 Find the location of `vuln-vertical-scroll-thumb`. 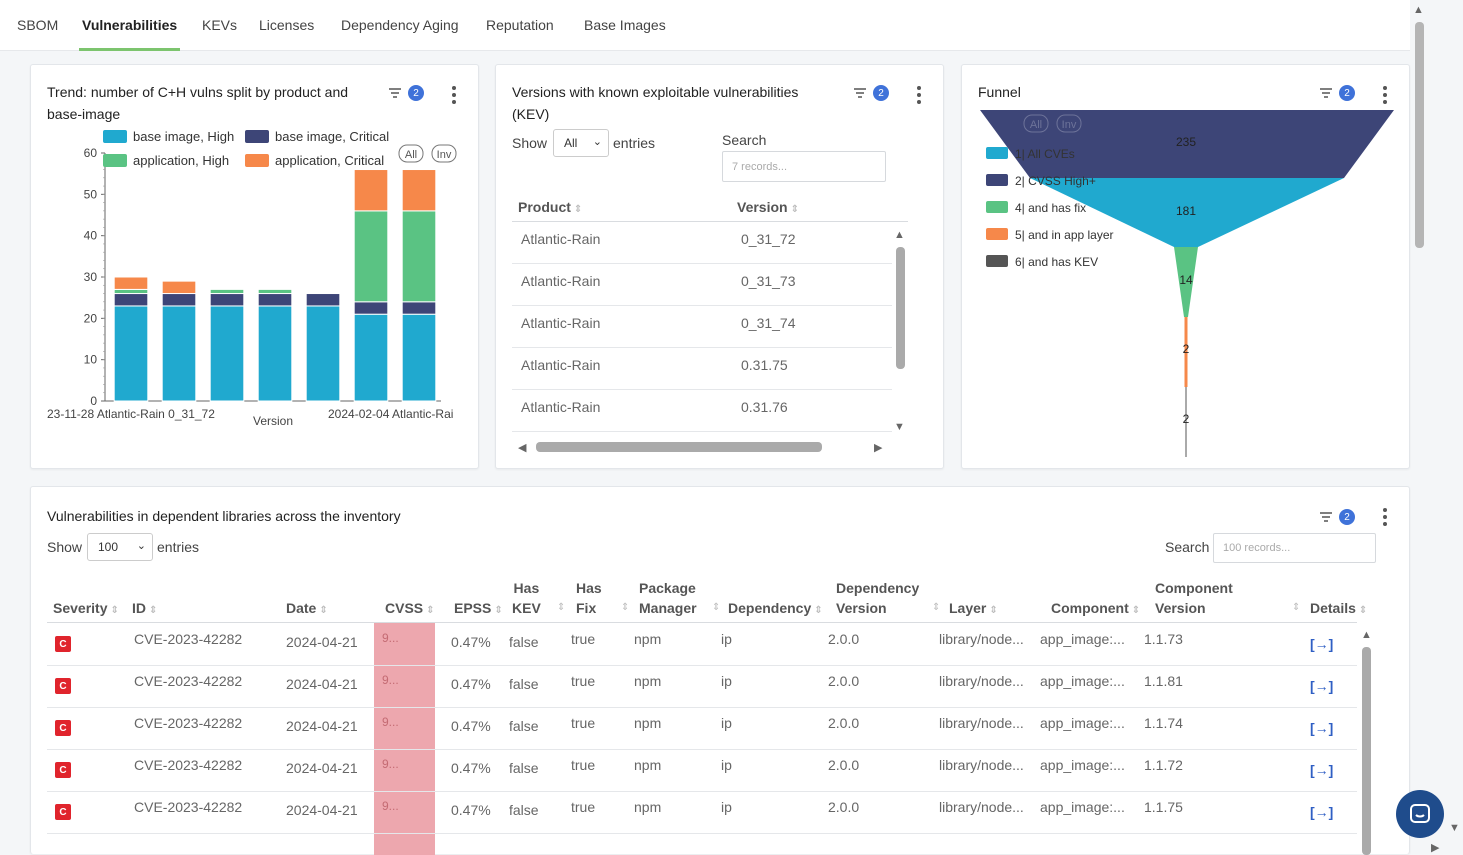

vuln-vertical-scroll-thumb is located at coordinates (1366, 751).